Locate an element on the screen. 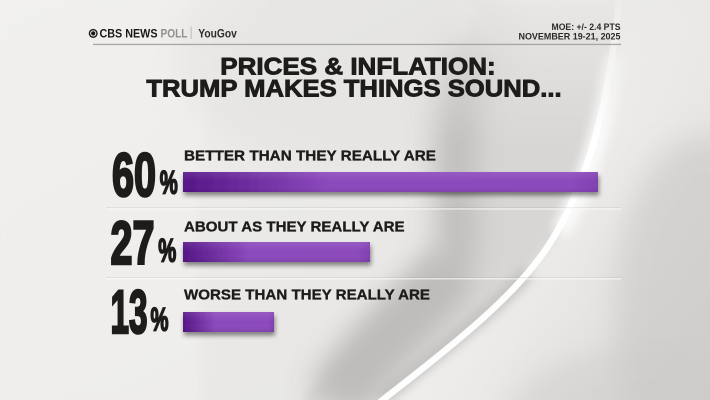 Image resolution: width=710 pixels, height=400 pixels. svg-text: 60 is located at coordinates (134, 175).